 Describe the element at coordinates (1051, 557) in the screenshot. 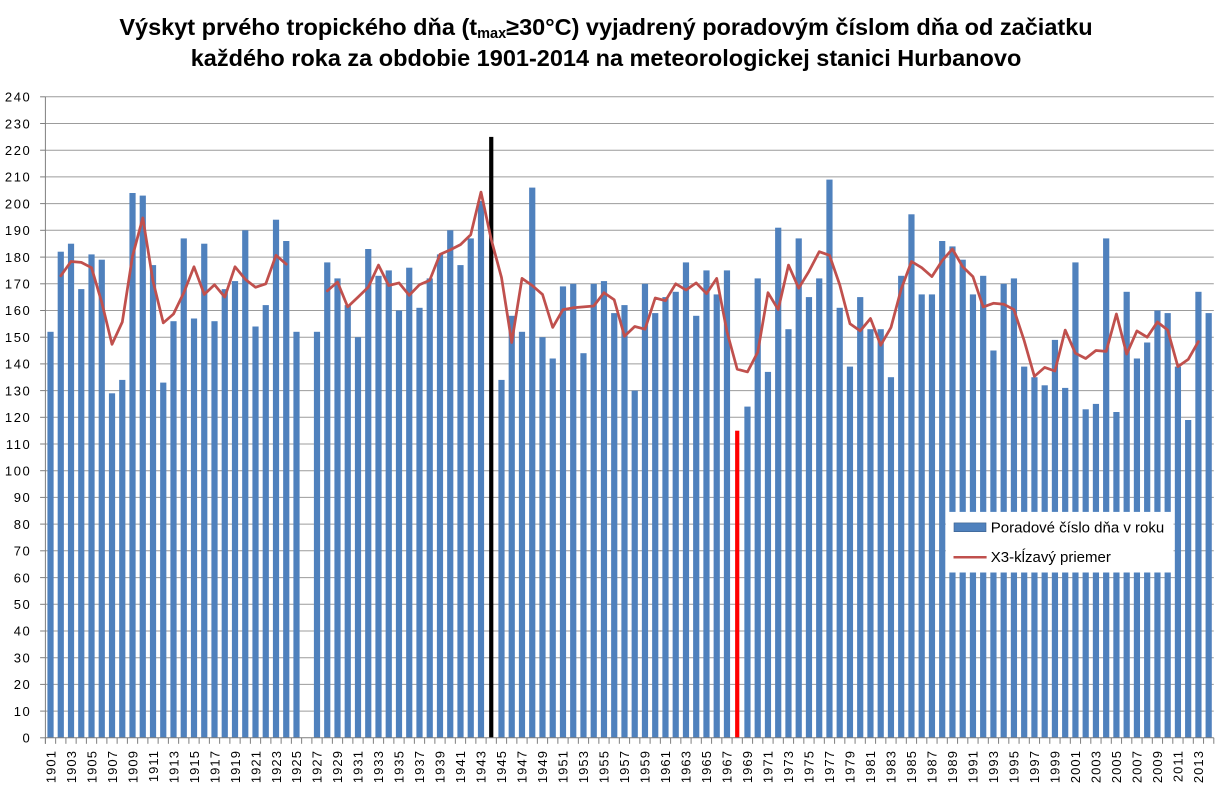

I see `svg-text: X3-kĺzavý priemer` at that location.